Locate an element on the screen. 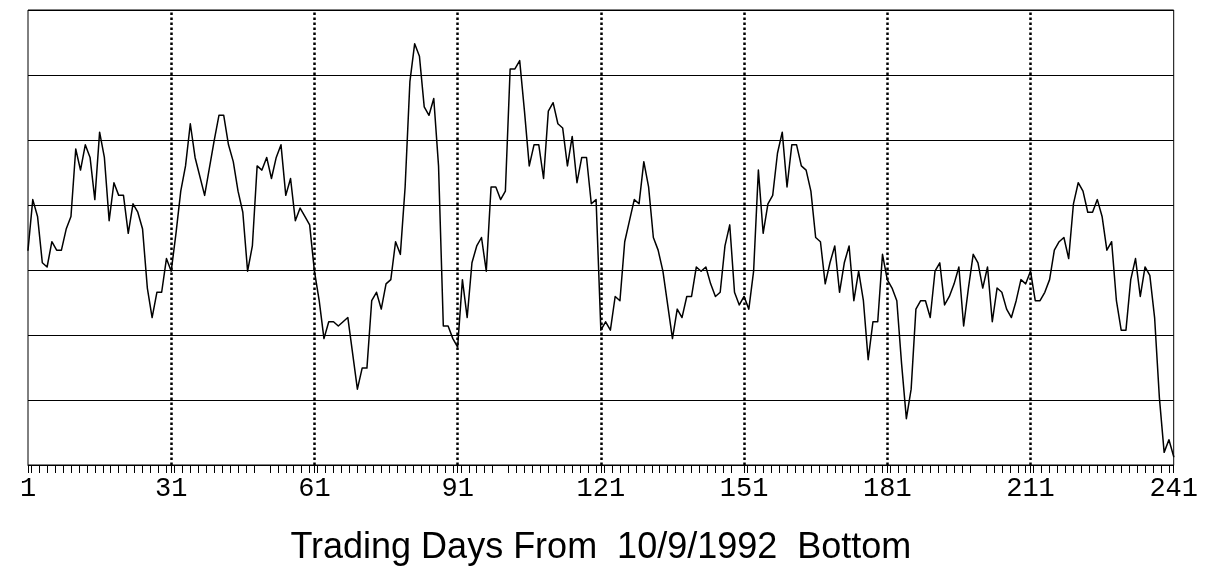 The width and height of the screenshot is (1209, 579). x-axis-title: Trading Days From 10/9/1992 Bottom is located at coordinates (601, 545).